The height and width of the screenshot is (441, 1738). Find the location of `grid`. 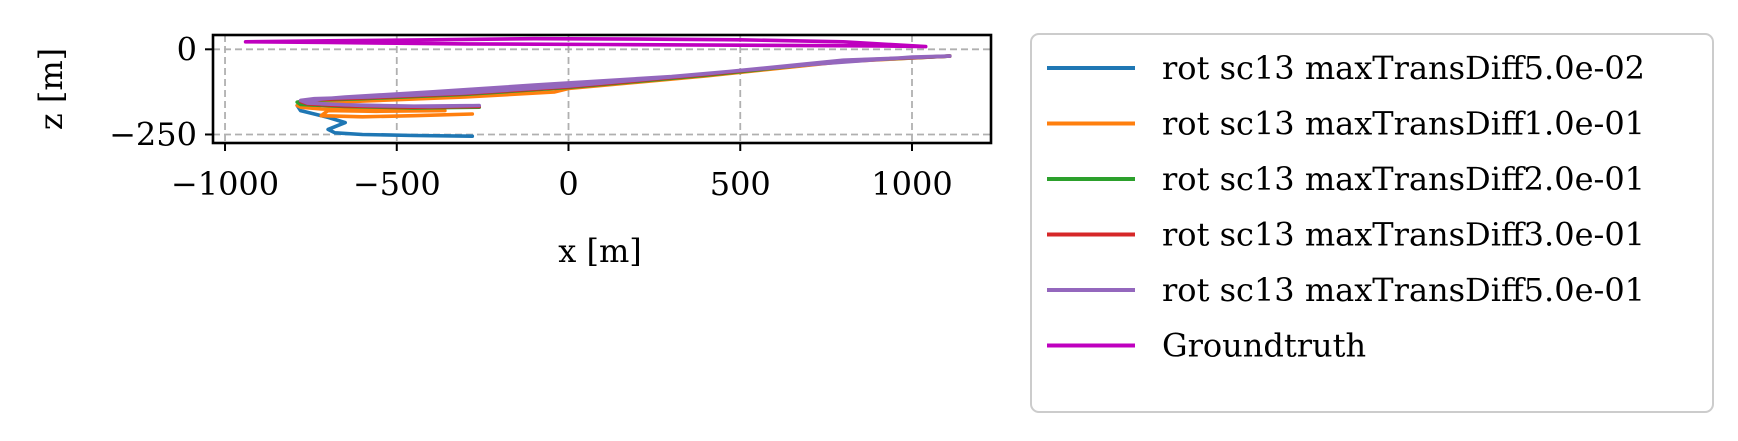

grid is located at coordinates (602, 89).